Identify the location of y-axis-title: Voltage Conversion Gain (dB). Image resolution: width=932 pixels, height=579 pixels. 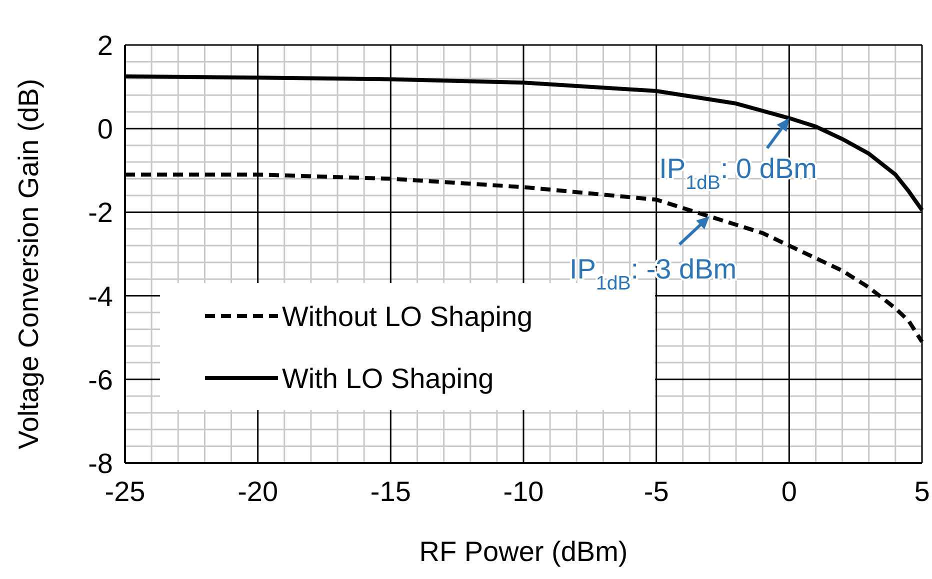
(28, 264).